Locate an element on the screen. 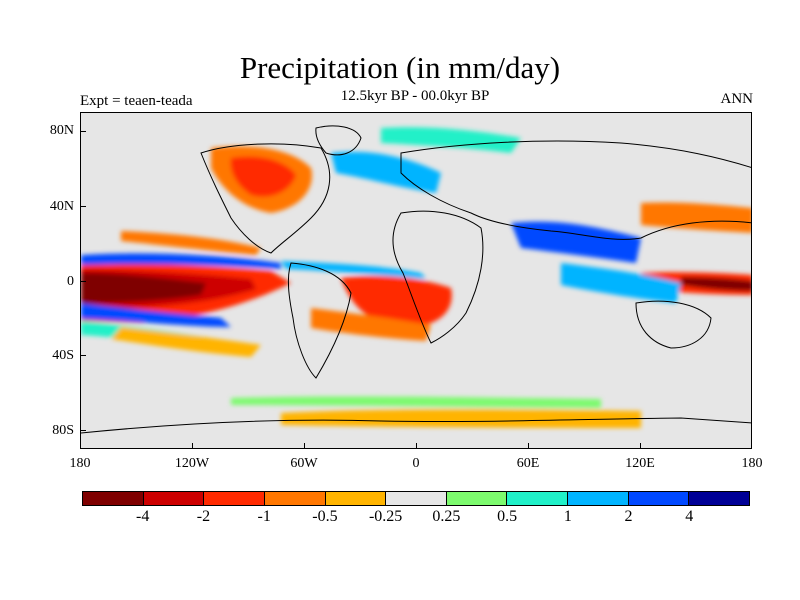  pacific-dry-band-core is located at coordinates (143, 288).